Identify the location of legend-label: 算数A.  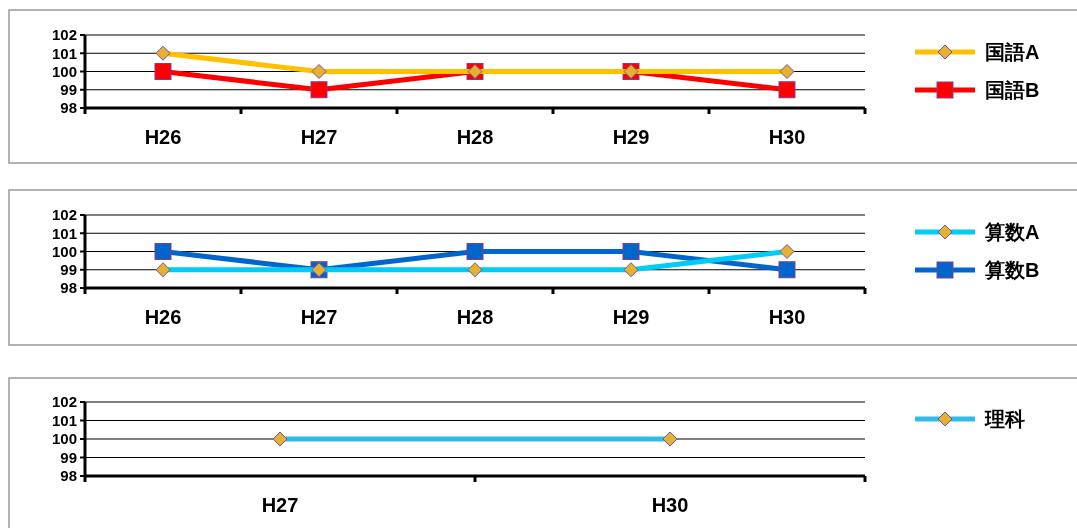
(1012, 232).